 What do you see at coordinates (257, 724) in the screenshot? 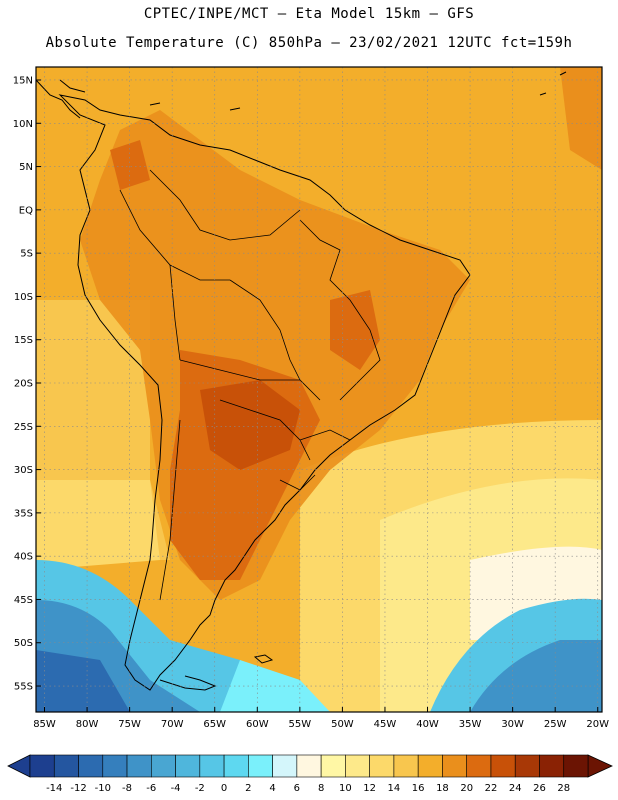
I see `lon-tick-label: 60W` at bounding box center [257, 724].